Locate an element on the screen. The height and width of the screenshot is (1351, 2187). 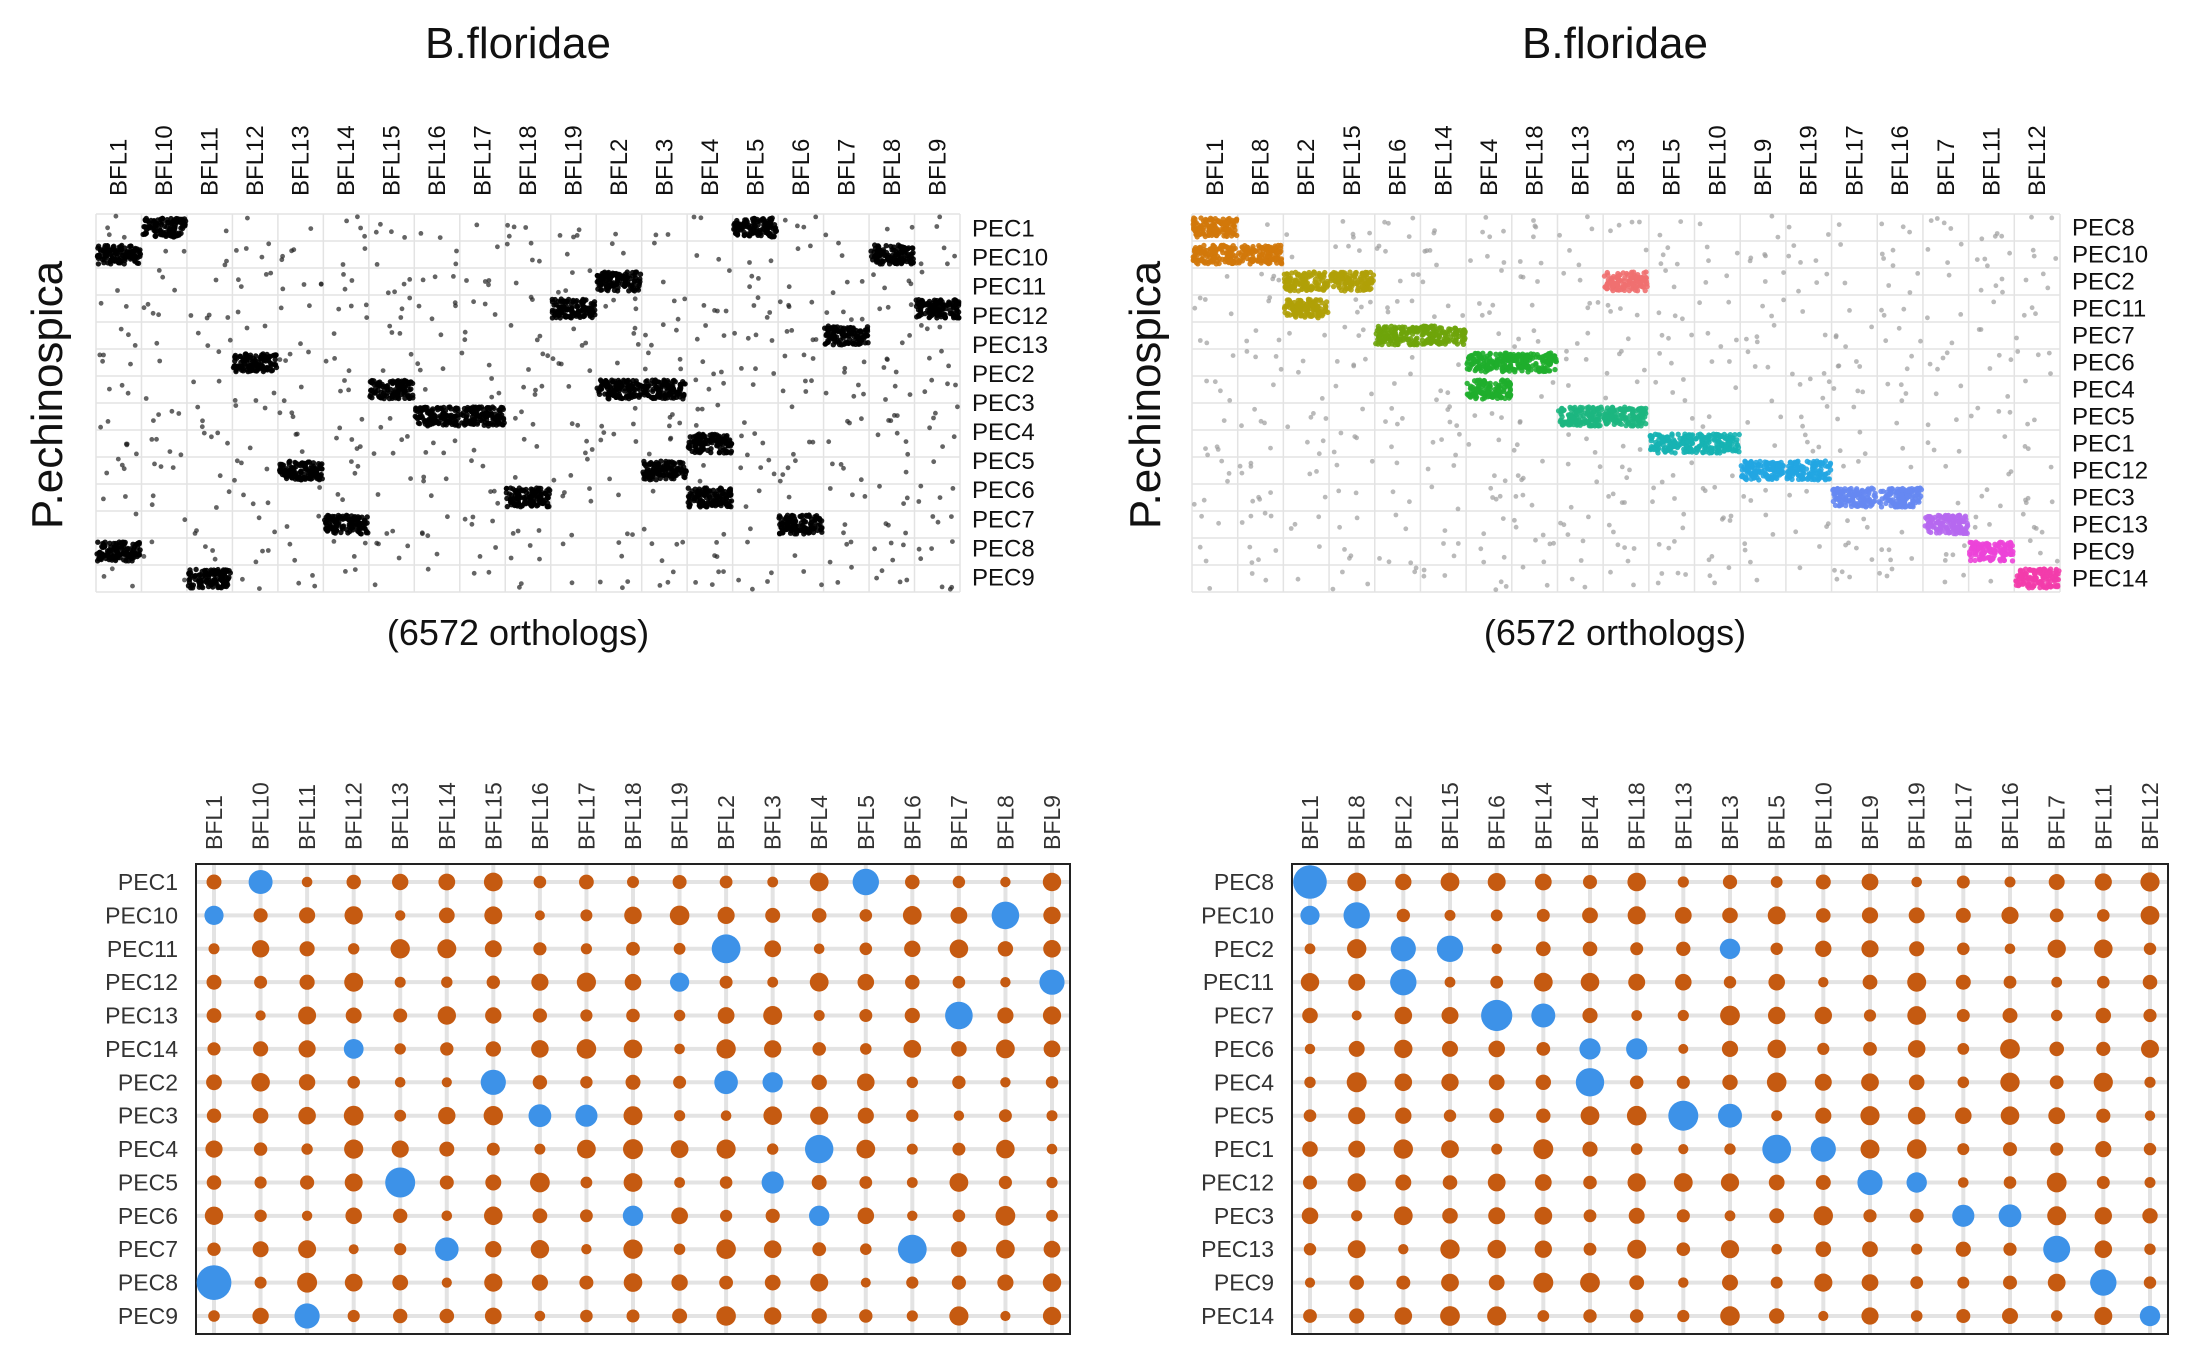
x-tick-label: BFL7 is located at coordinates (846, 167).